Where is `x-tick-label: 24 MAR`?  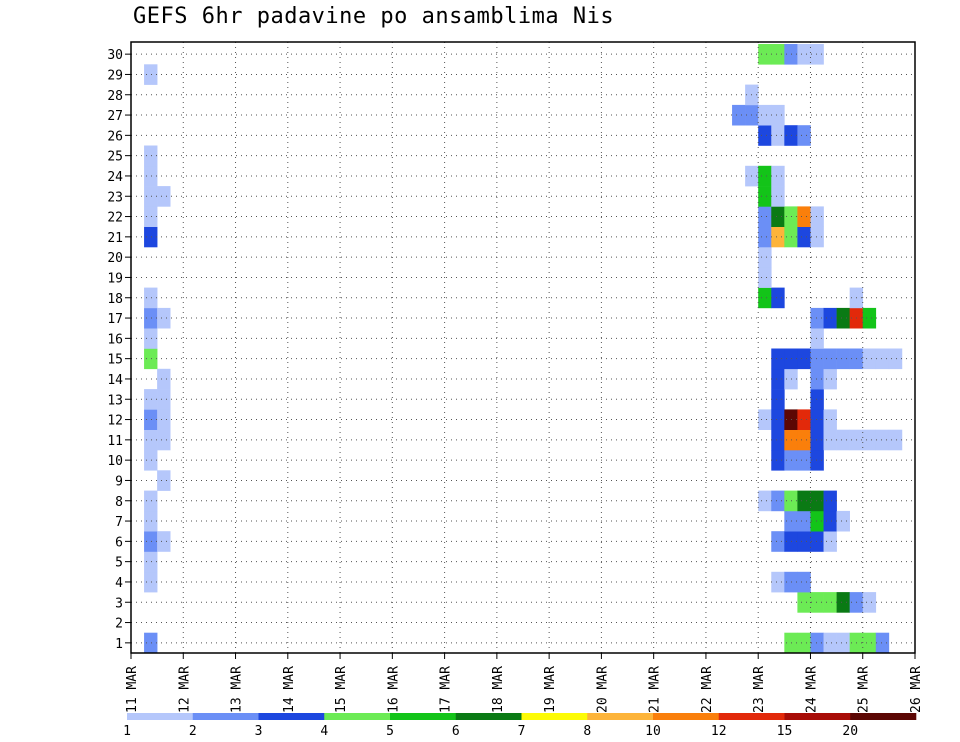 x-tick-label: 24 MAR is located at coordinates (811, 689).